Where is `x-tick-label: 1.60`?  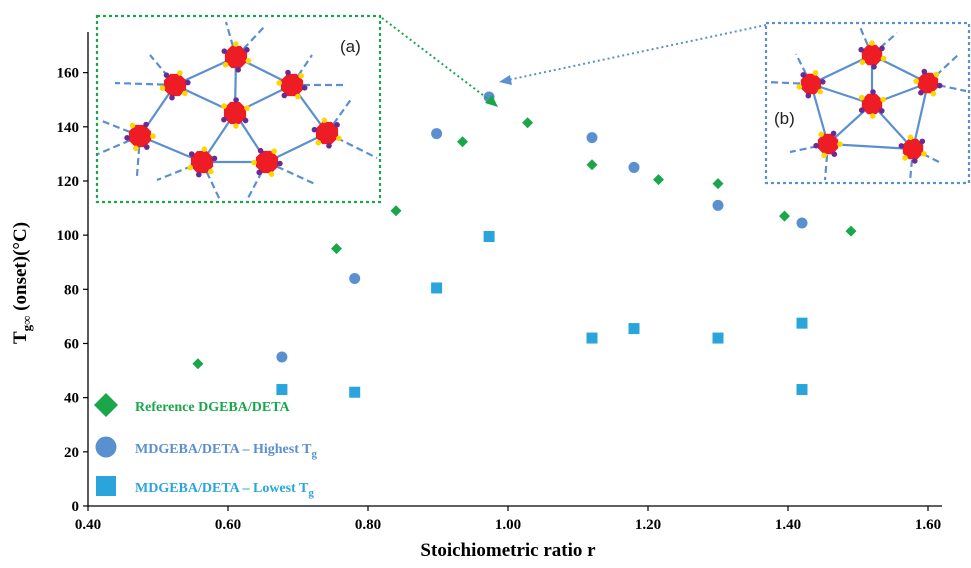
x-tick-label: 1.60 is located at coordinates (928, 525).